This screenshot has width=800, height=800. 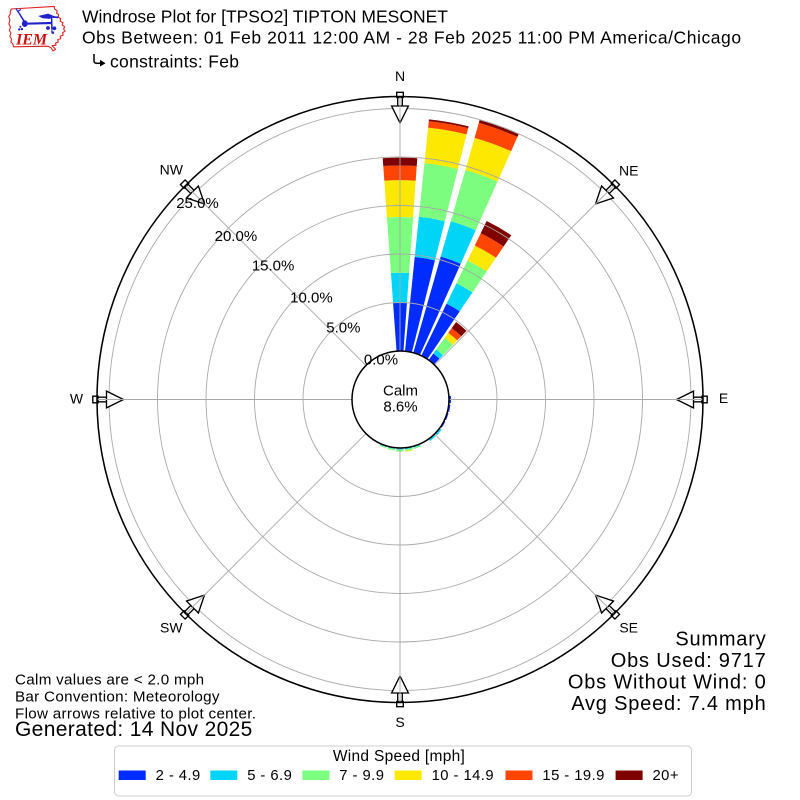 I want to click on svg-text: Calm, so click(x=400, y=390).